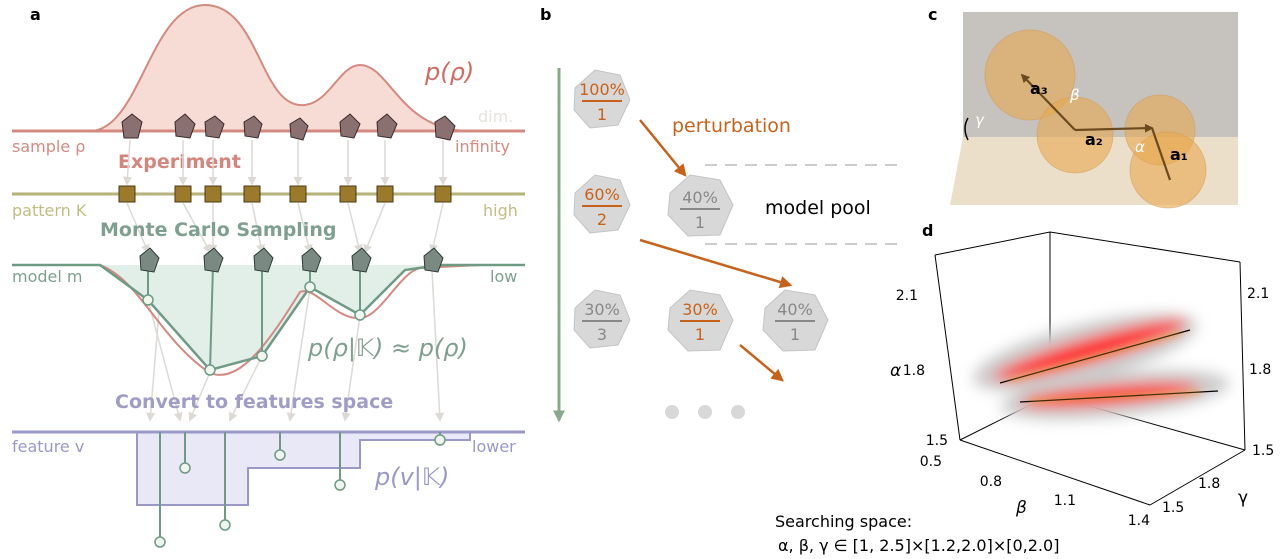  What do you see at coordinates (602, 334) in the screenshot?
I see `fraction-bottom: 3` at bounding box center [602, 334].